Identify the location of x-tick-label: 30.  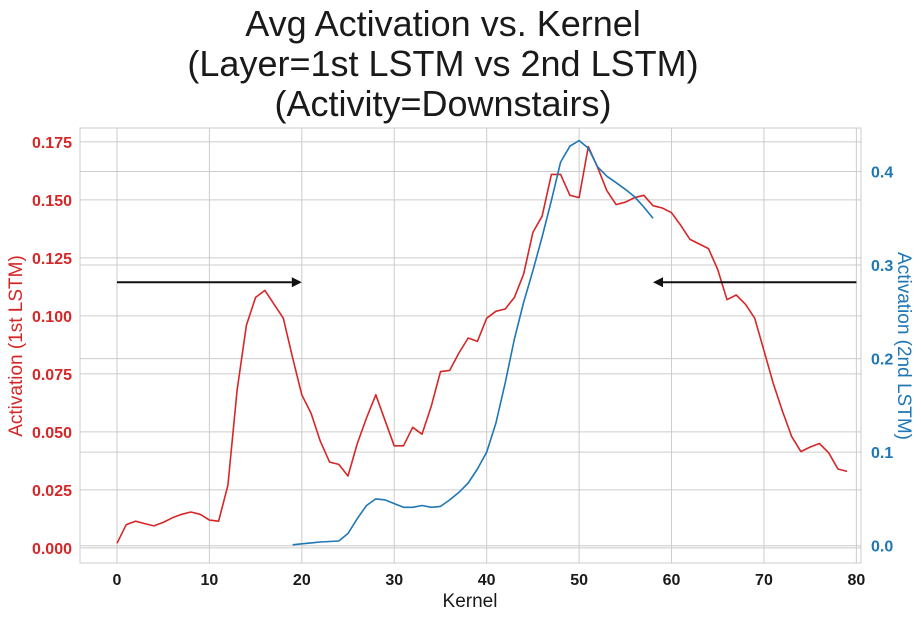
(394, 580).